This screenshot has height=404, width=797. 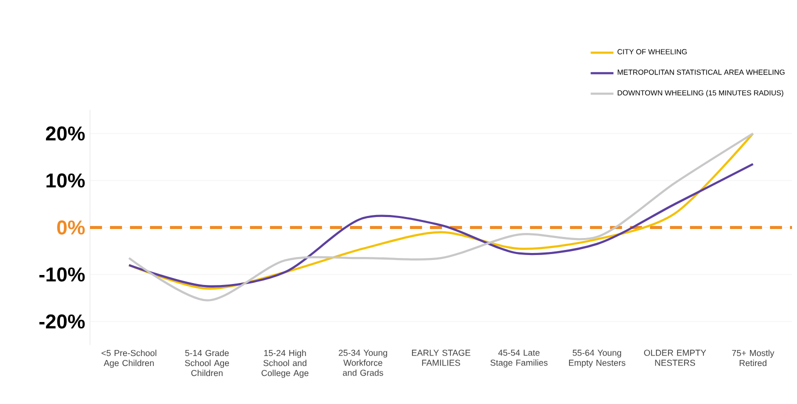 I want to click on x-tick-label: 5-14 Grade School Age Children, so click(x=207, y=363).